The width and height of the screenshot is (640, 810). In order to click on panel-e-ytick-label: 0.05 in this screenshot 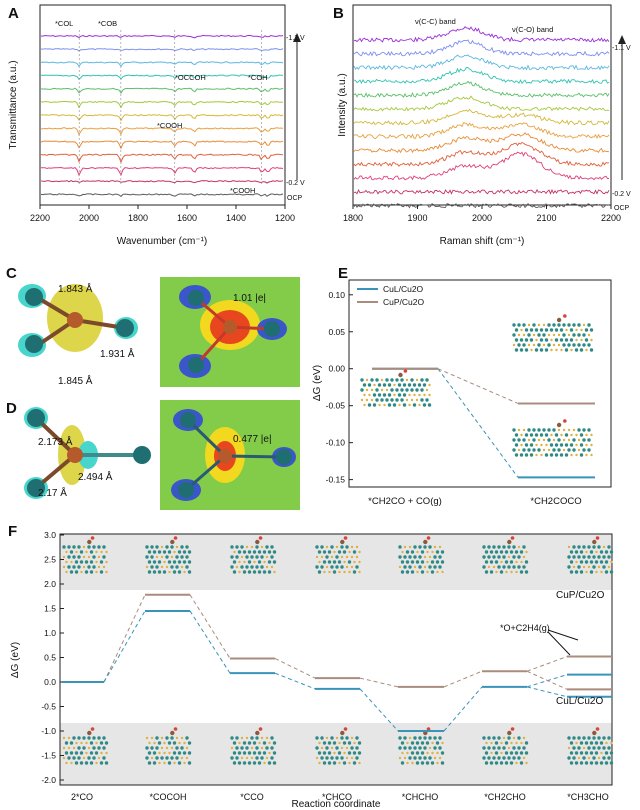, I will do `click(336, 332)`.